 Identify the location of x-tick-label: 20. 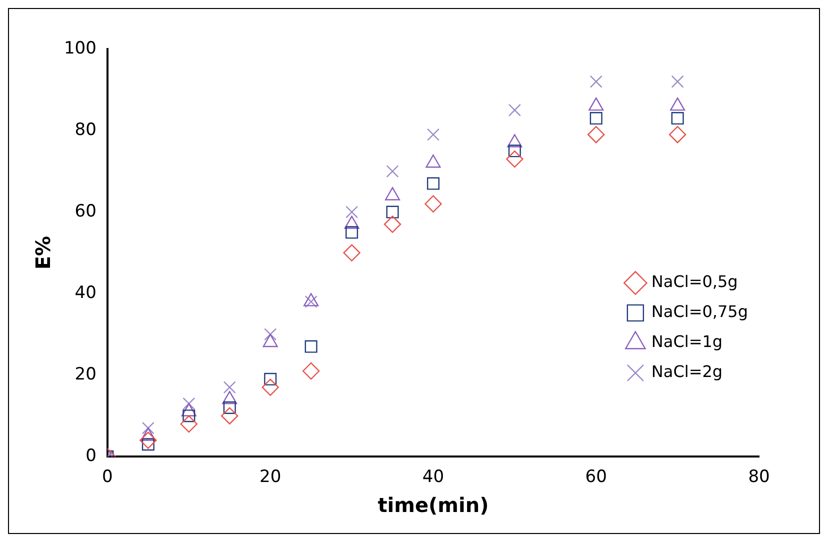
(271, 477).